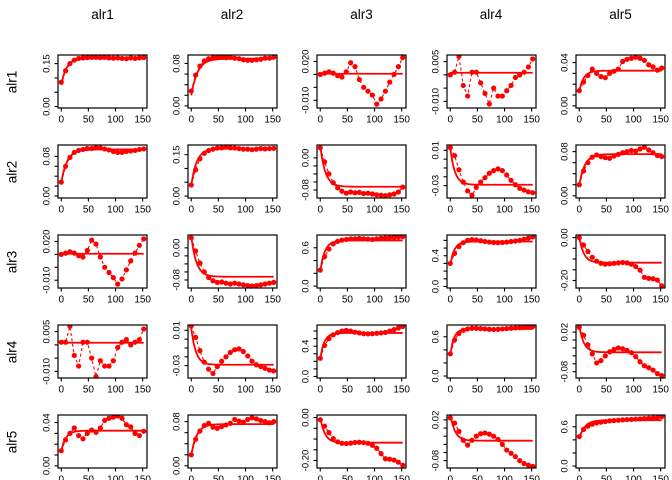  Describe the element at coordinates (226, 270) in the screenshot. I see `panel-alr3-alr2: -0.08 0.00 0 50 100 150` at that location.